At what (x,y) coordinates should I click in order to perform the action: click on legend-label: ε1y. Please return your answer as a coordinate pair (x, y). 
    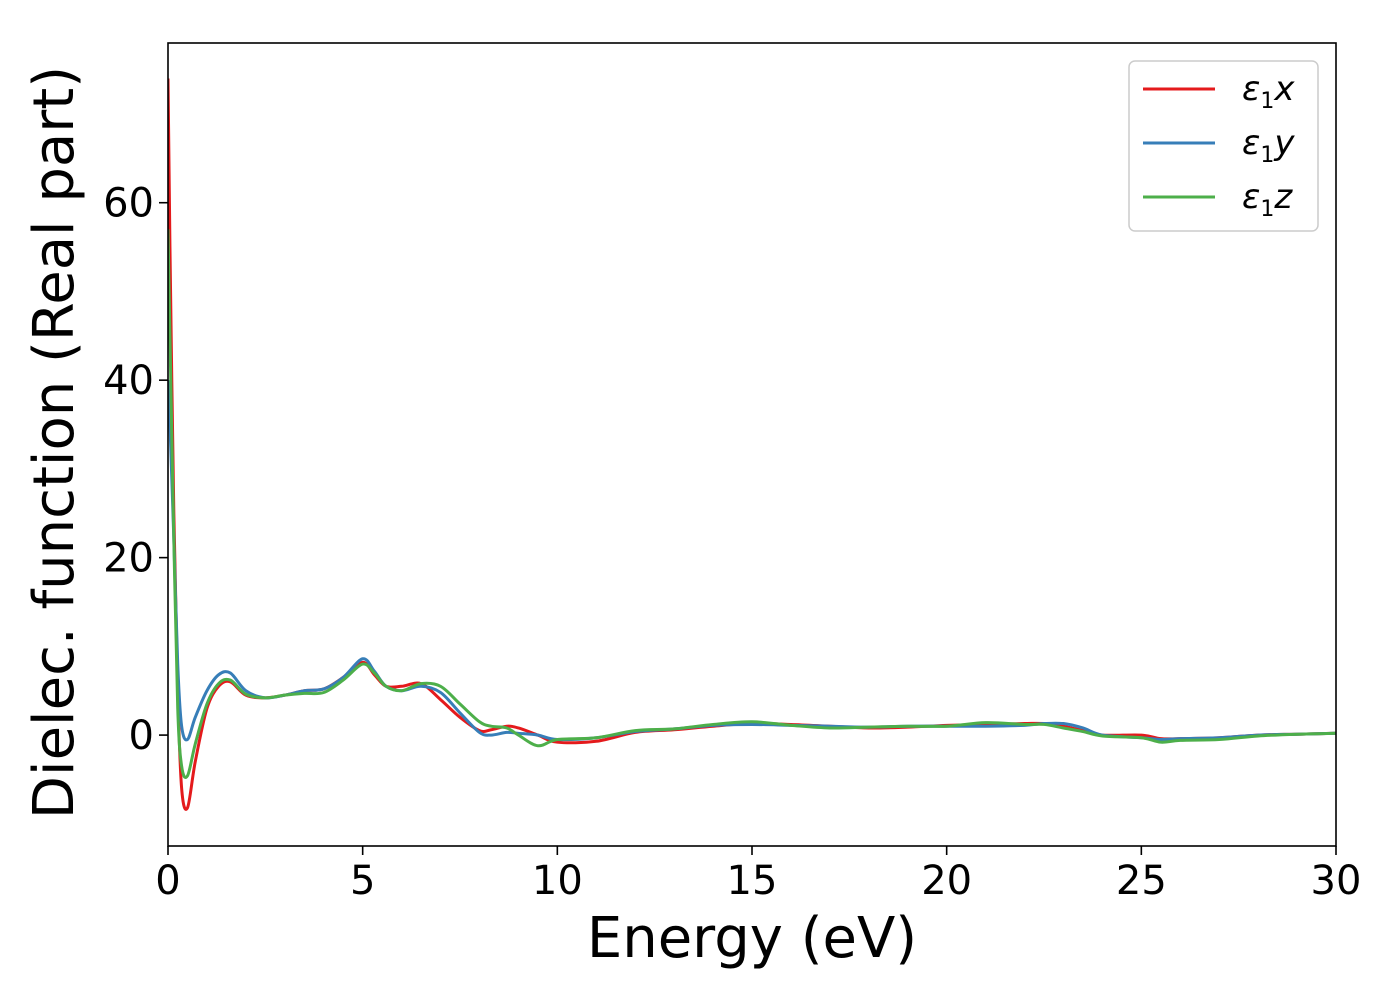
    Looking at the image, I should click on (1268, 145).